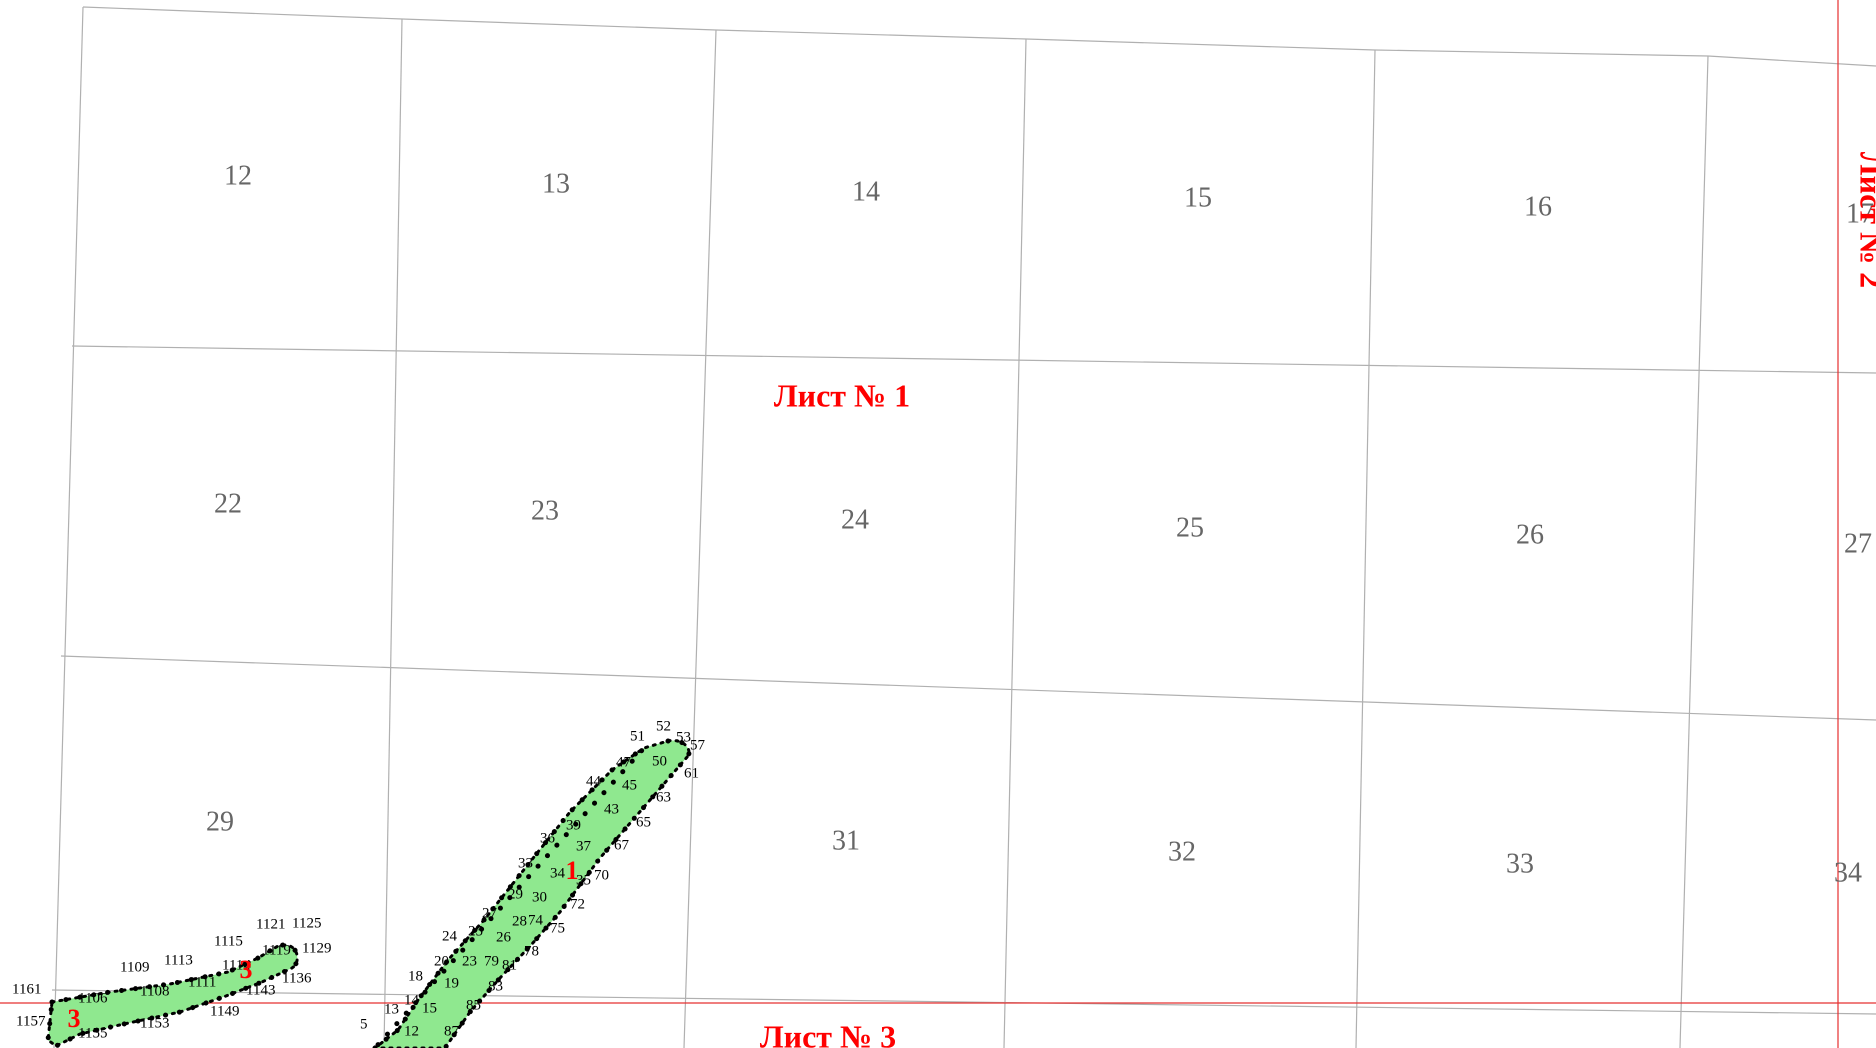 This screenshot has height=1048, width=1876. What do you see at coordinates (842, 395) in the screenshot?
I see `sheet-label-1: Лист № 1` at bounding box center [842, 395].